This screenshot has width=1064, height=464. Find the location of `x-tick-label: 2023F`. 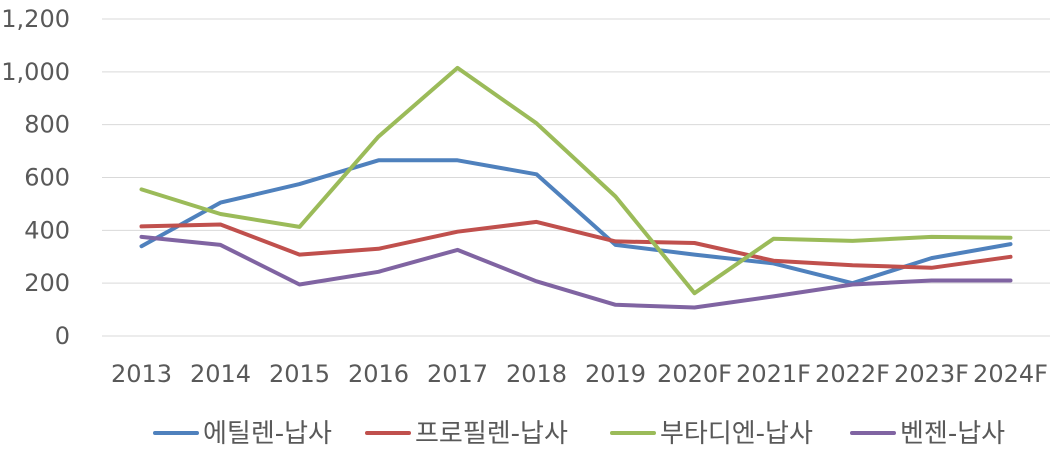

x-tick-label: 2023F is located at coordinates (931, 374).